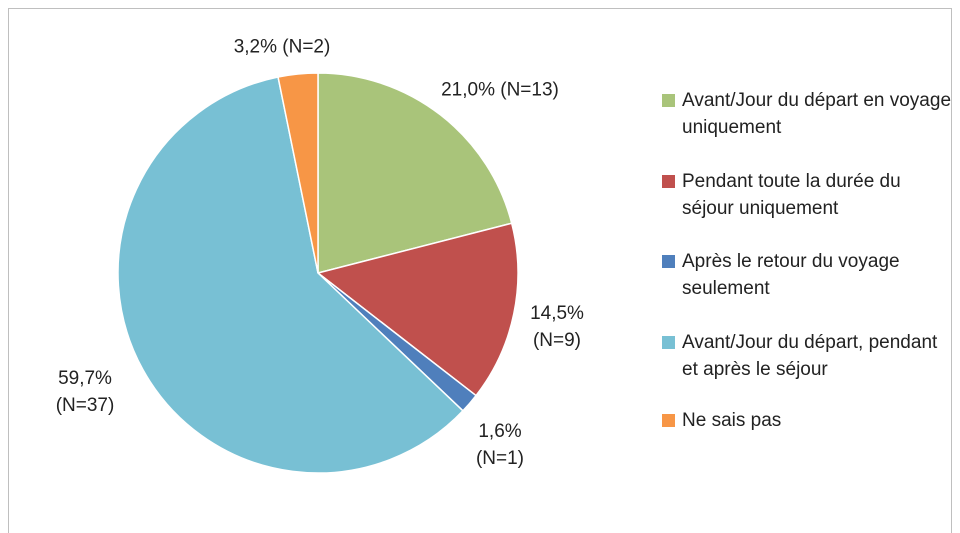 The height and width of the screenshot is (533, 960). What do you see at coordinates (557, 327) in the screenshot?
I see `data-label: 14,5% (N=9)` at bounding box center [557, 327].